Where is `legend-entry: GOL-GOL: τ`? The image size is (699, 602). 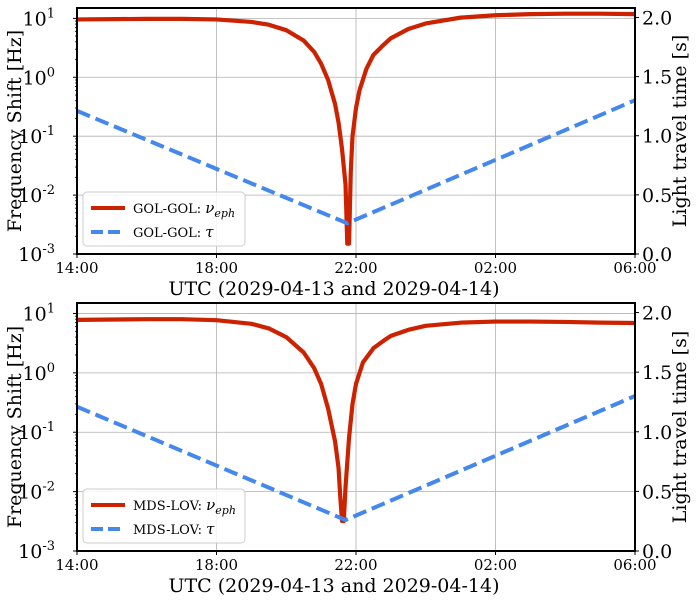 legend-entry: GOL-GOL: τ is located at coordinates (173, 232).